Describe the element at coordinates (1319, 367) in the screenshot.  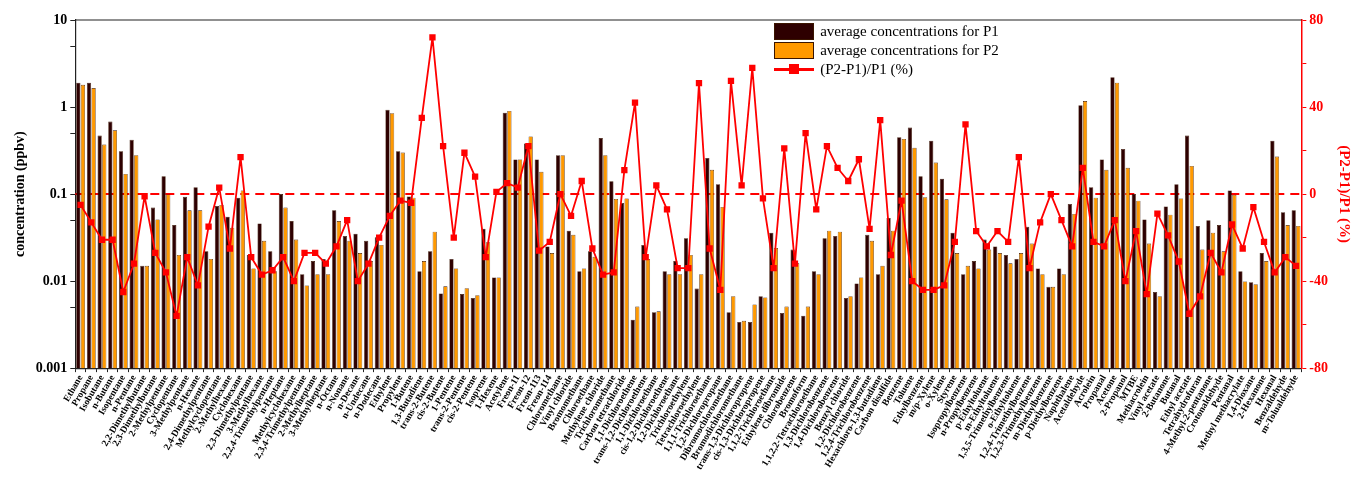
I see `y2-tick-label: -80` at that location.